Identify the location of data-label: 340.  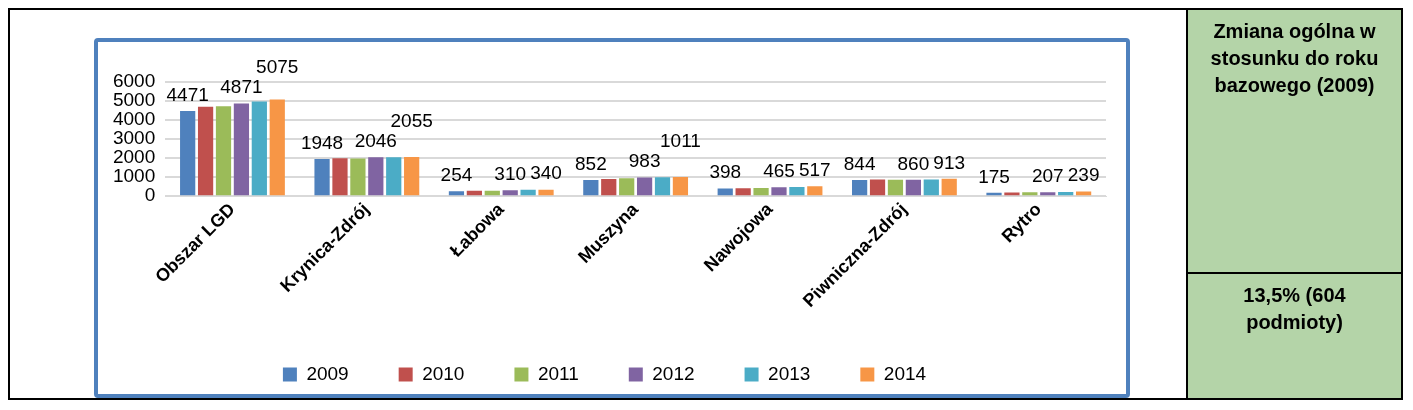
(546, 173).